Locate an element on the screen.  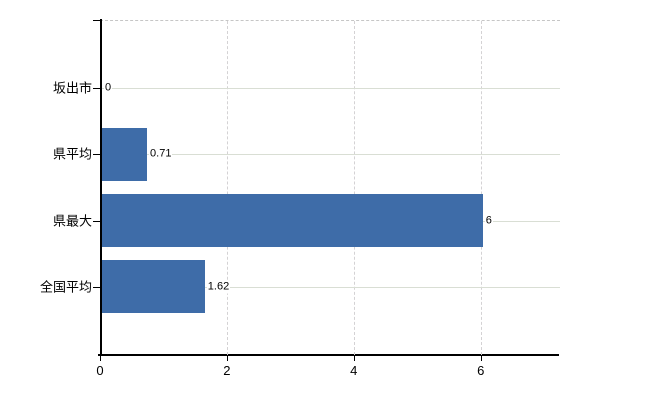
y-axis is located at coordinates (101, 187).